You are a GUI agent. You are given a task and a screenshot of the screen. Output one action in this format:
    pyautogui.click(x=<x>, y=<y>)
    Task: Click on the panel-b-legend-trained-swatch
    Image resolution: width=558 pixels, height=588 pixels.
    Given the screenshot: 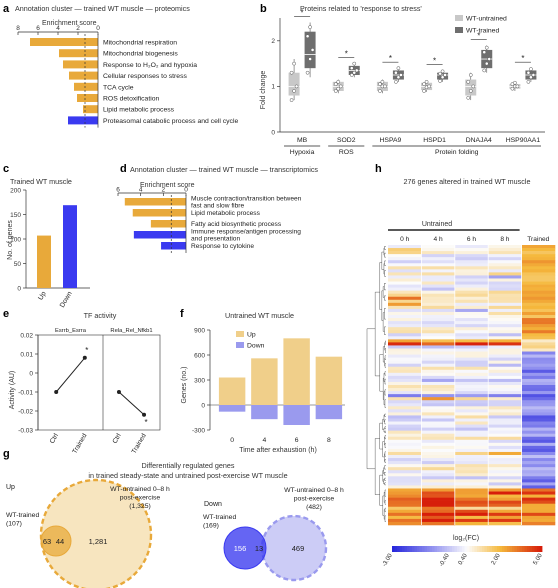 What is the action you would take?
    pyautogui.click(x=459, y=30)
    